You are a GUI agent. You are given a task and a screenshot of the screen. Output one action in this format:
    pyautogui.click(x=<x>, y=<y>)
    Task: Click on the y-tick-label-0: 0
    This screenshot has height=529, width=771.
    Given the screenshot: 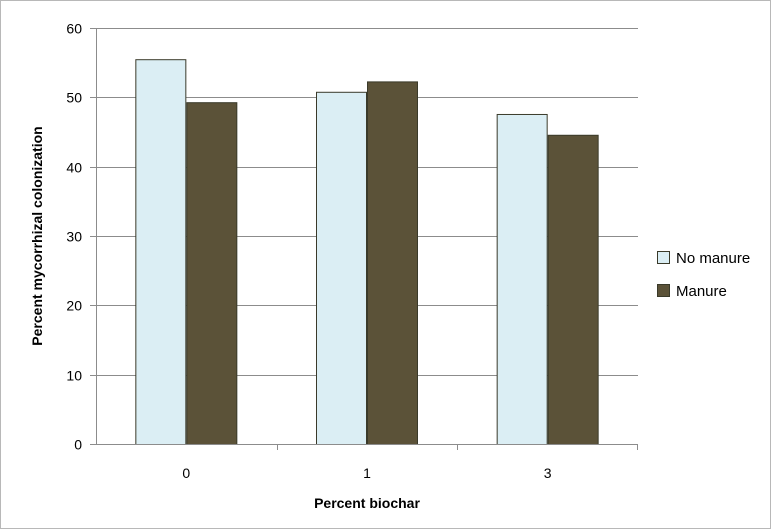 What is the action you would take?
    pyautogui.click(x=78, y=445)
    